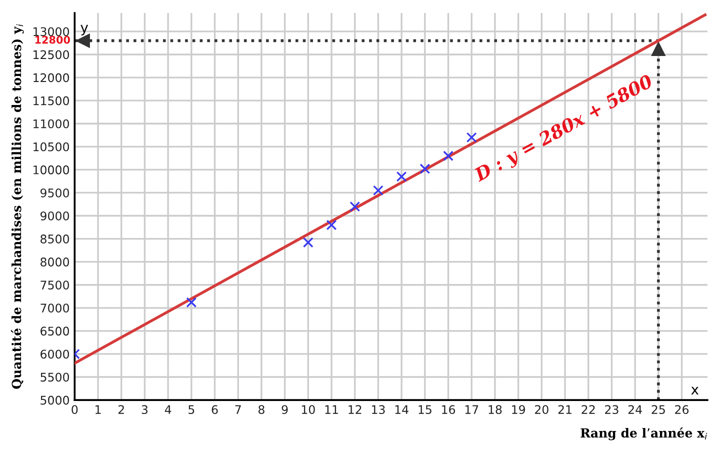 This screenshot has height=450, width=711. I want to click on x-tick-label: 18, so click(495, 409).